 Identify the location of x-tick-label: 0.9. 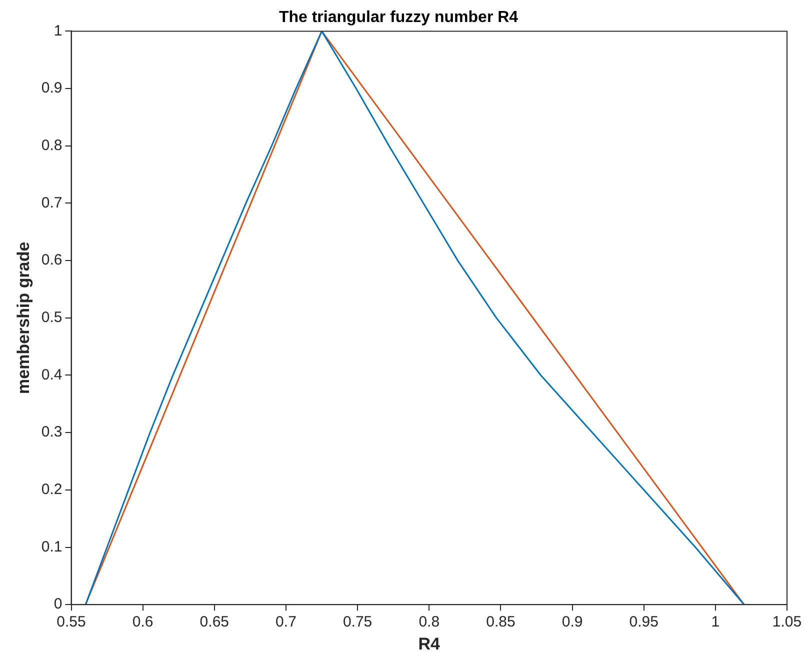
(572, 622).